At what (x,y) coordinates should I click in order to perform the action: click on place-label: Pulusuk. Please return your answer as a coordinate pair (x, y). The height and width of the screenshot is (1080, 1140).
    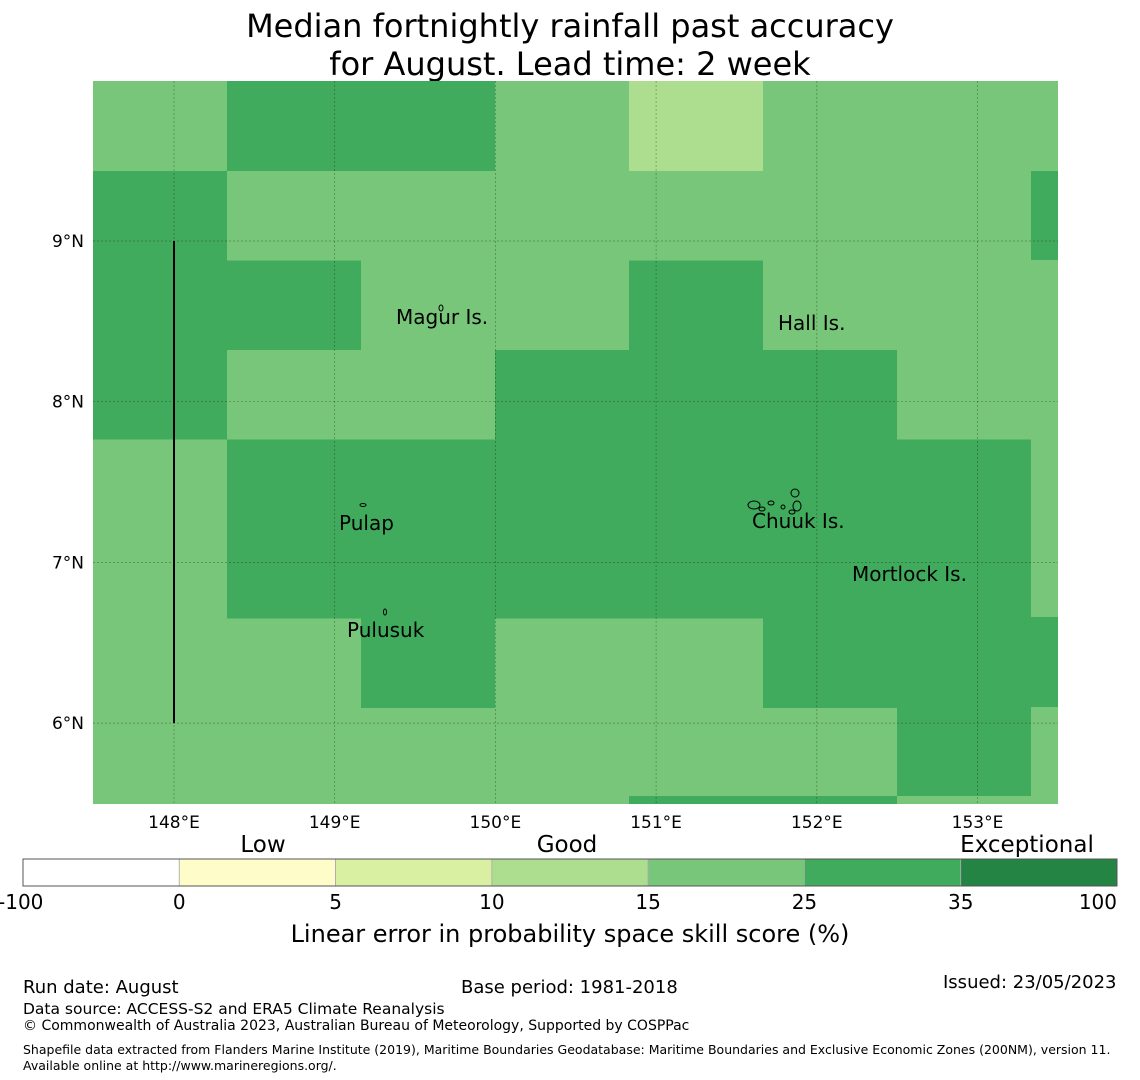
    Looking at the image, I should click on (386, 630).